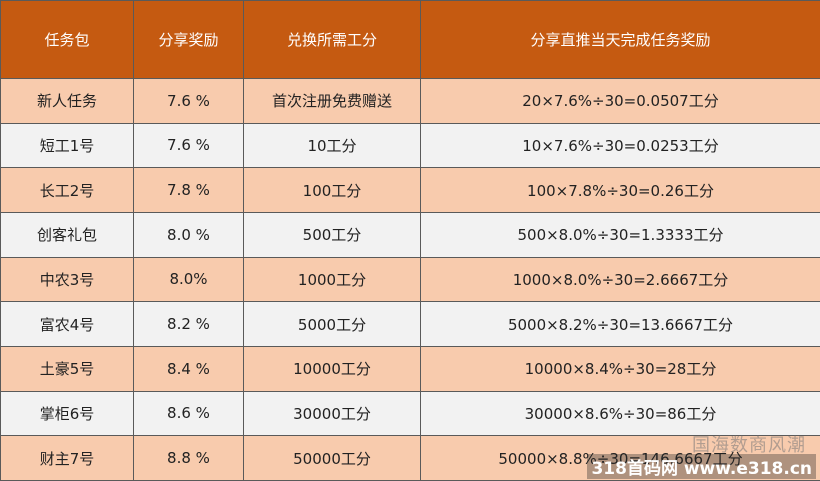  Describe the element at coordinates (332, 279) in the screenshot. I see `table-cell: 1000工分` at that location.